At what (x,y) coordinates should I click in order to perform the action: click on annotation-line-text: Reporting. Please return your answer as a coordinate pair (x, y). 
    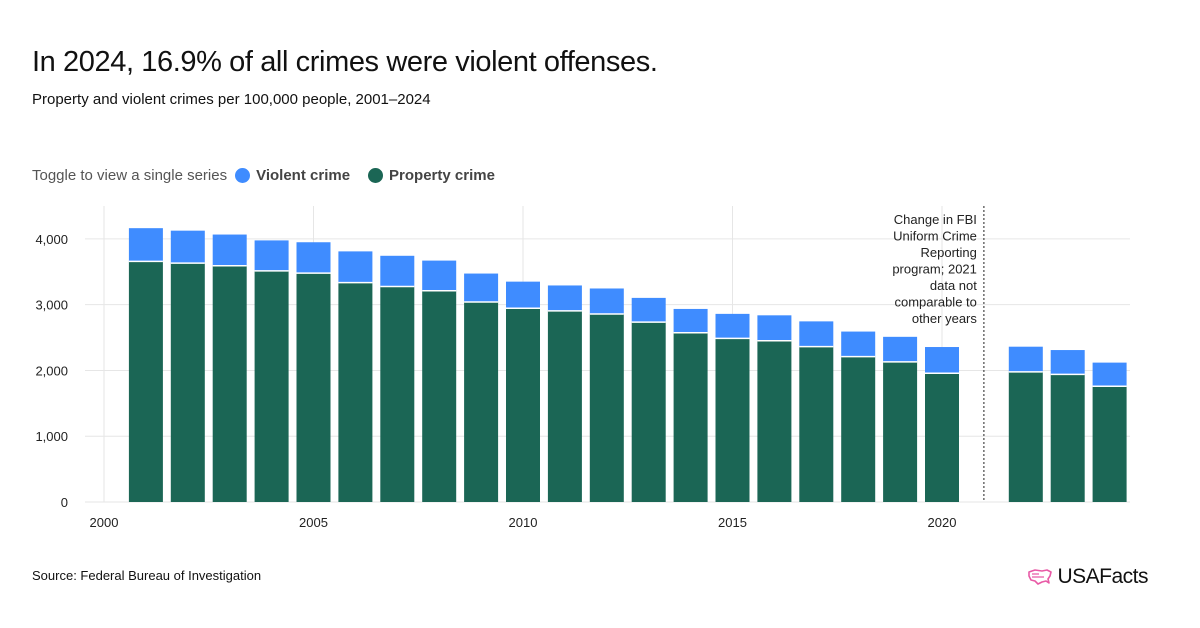
    Looking at the image, I should click on (949, 252).